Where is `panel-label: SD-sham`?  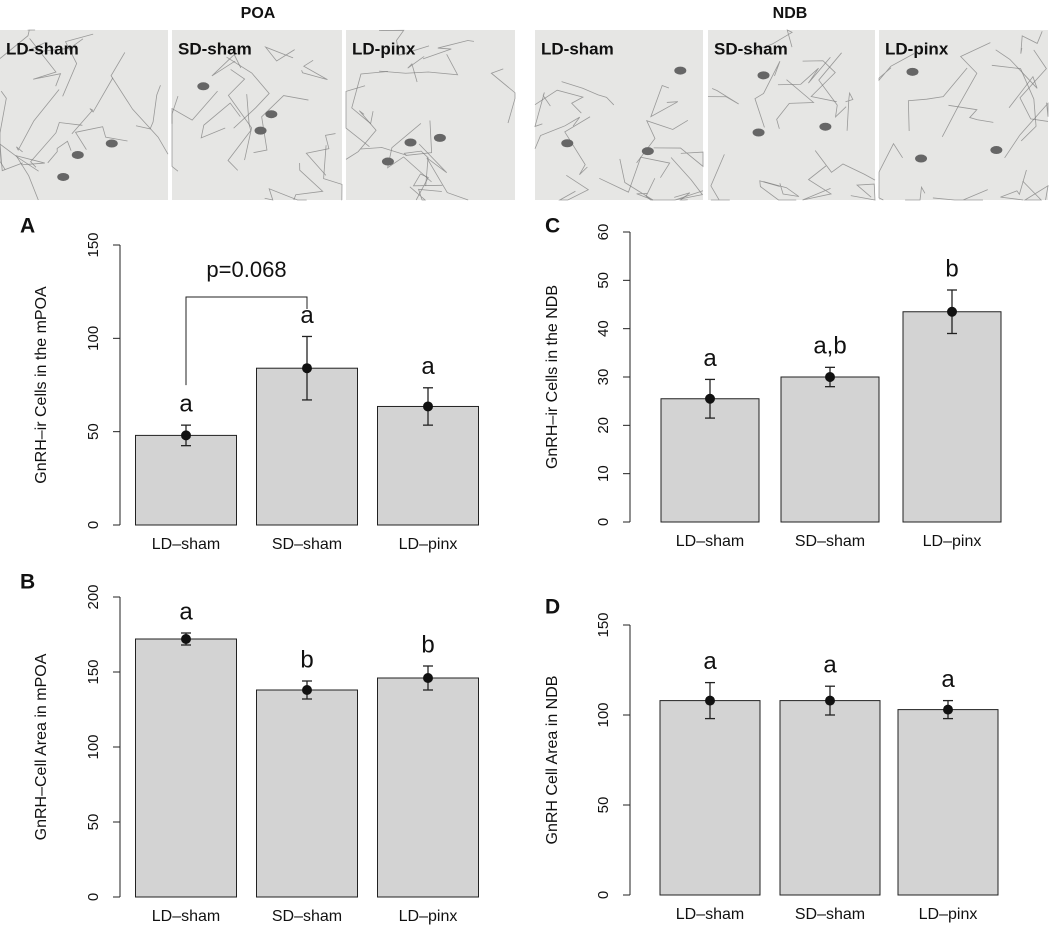 panel-label: SD-sham is located at coordinates (751, 48).